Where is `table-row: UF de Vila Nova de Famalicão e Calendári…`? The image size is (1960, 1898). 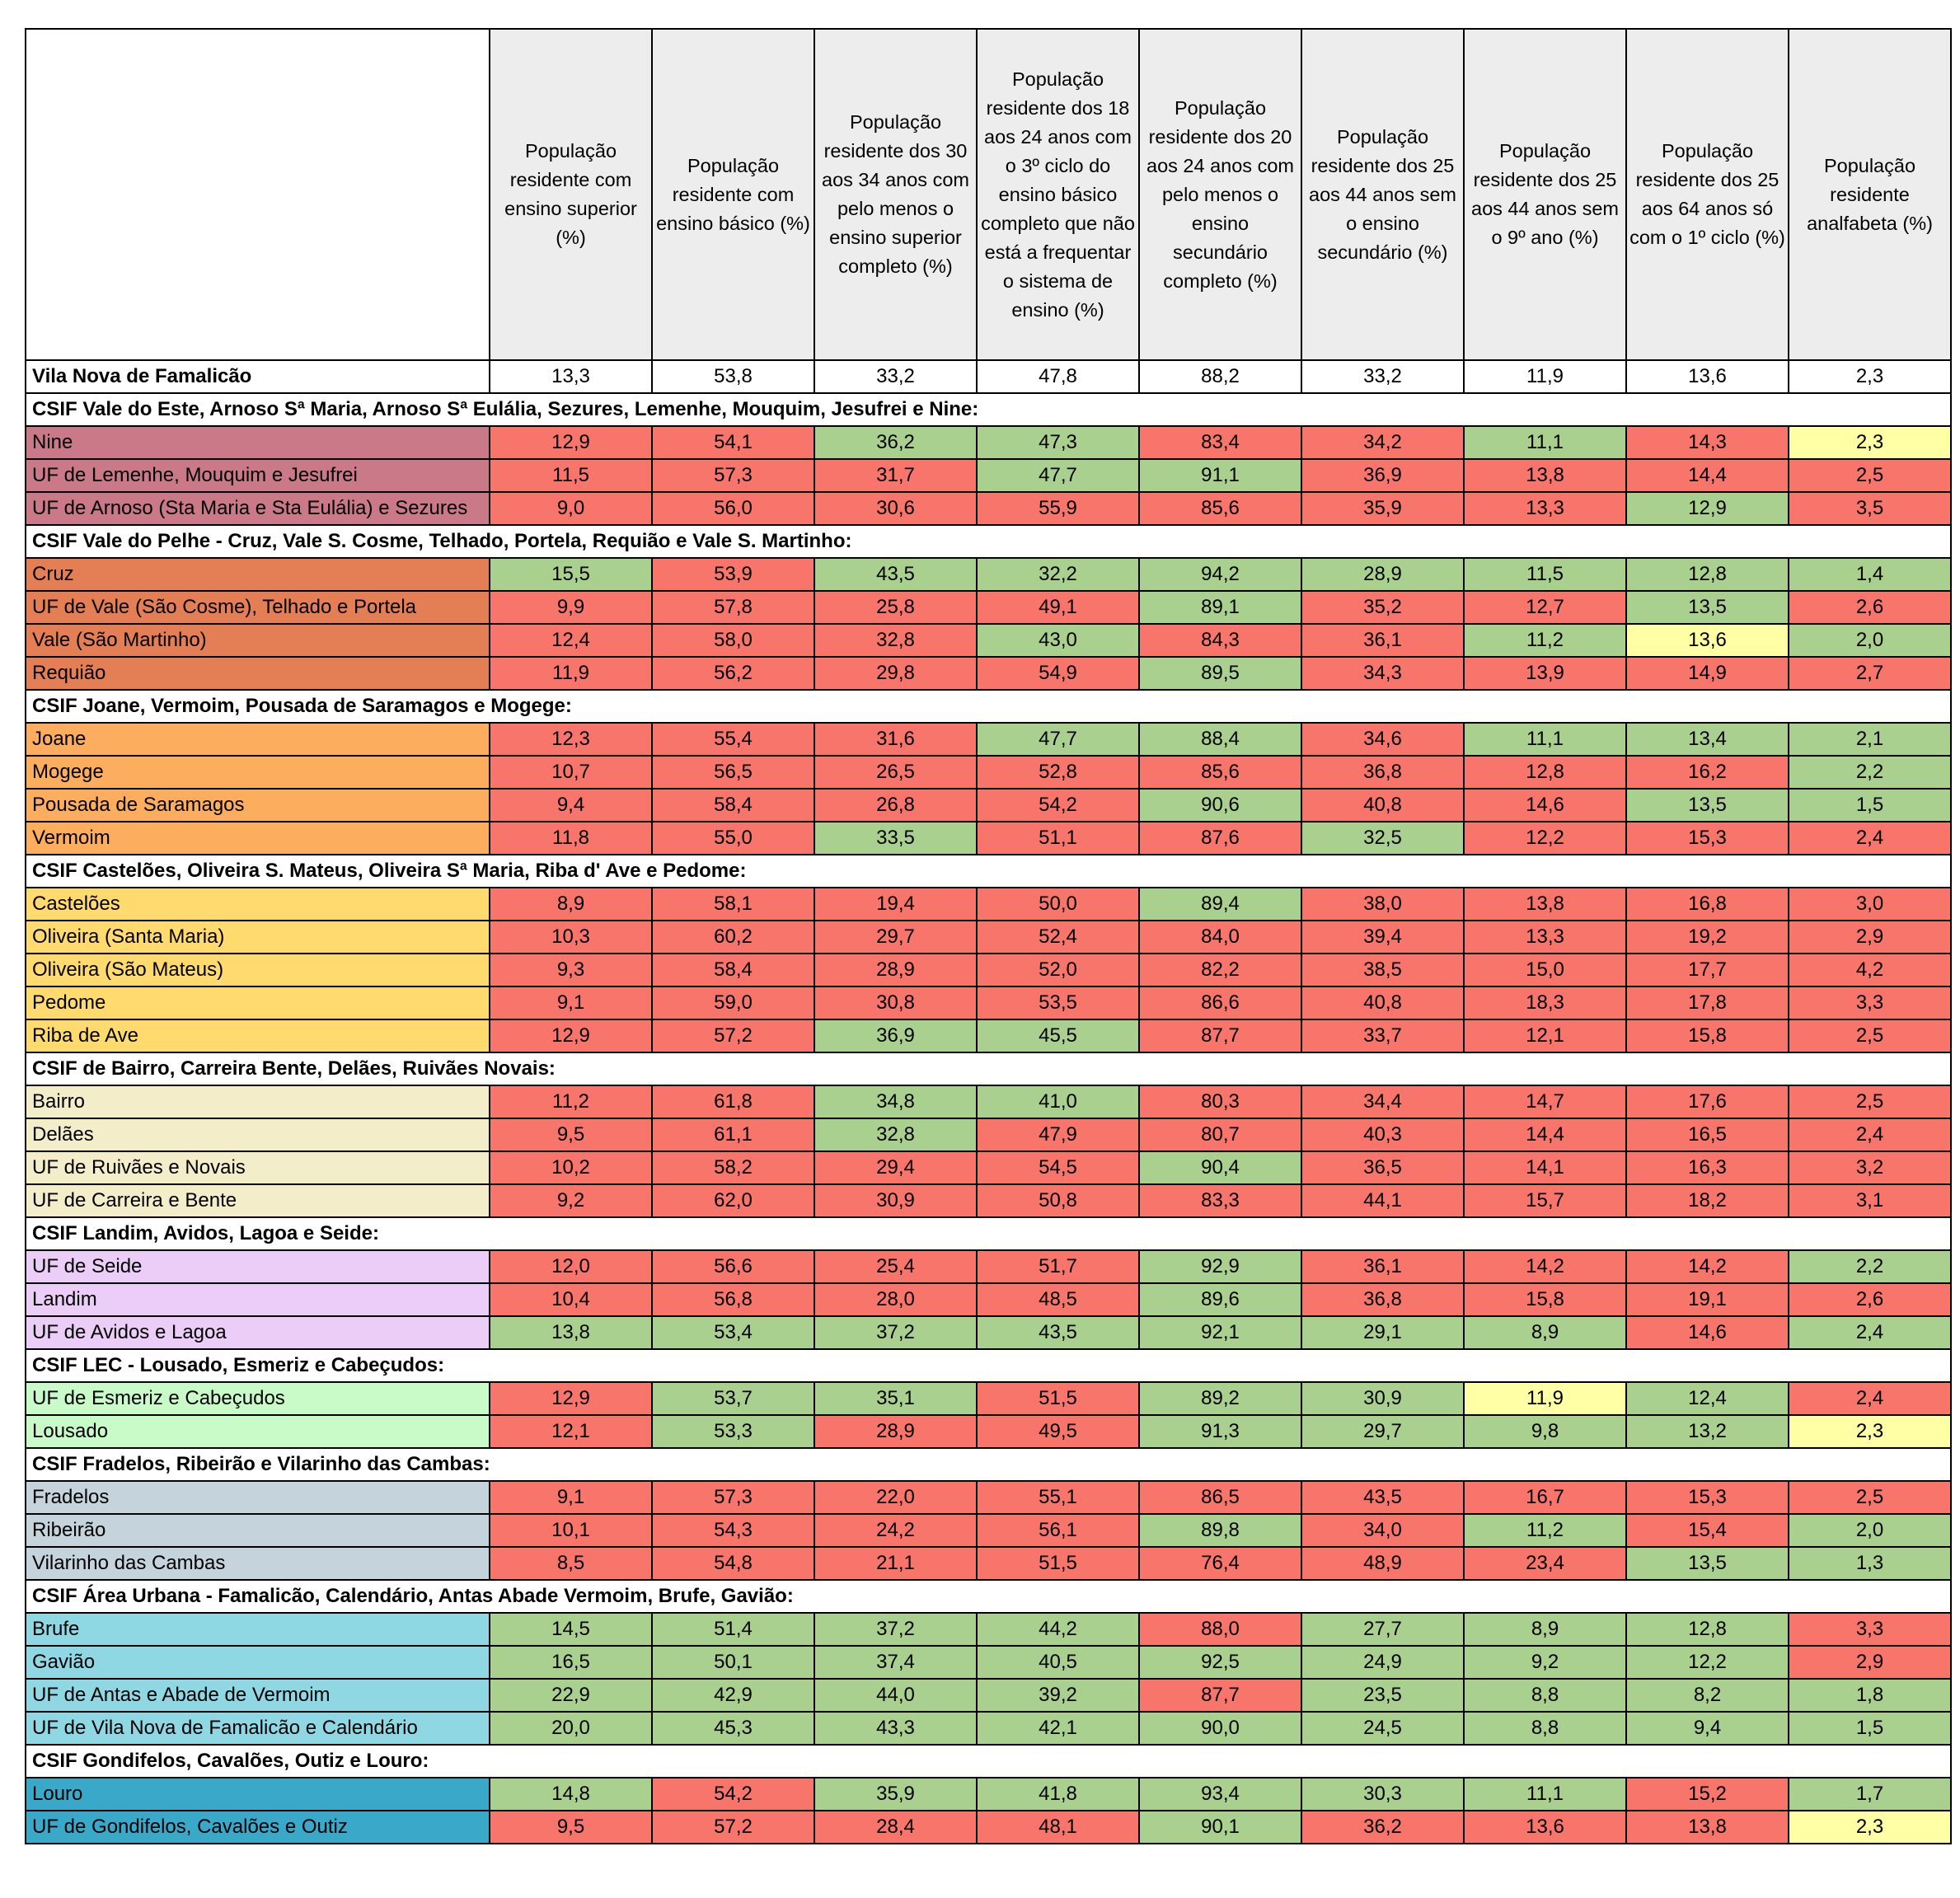 table-row: UF de Vila Nova de Famalicão e Calendári… is located at coordinates (989, 1728).